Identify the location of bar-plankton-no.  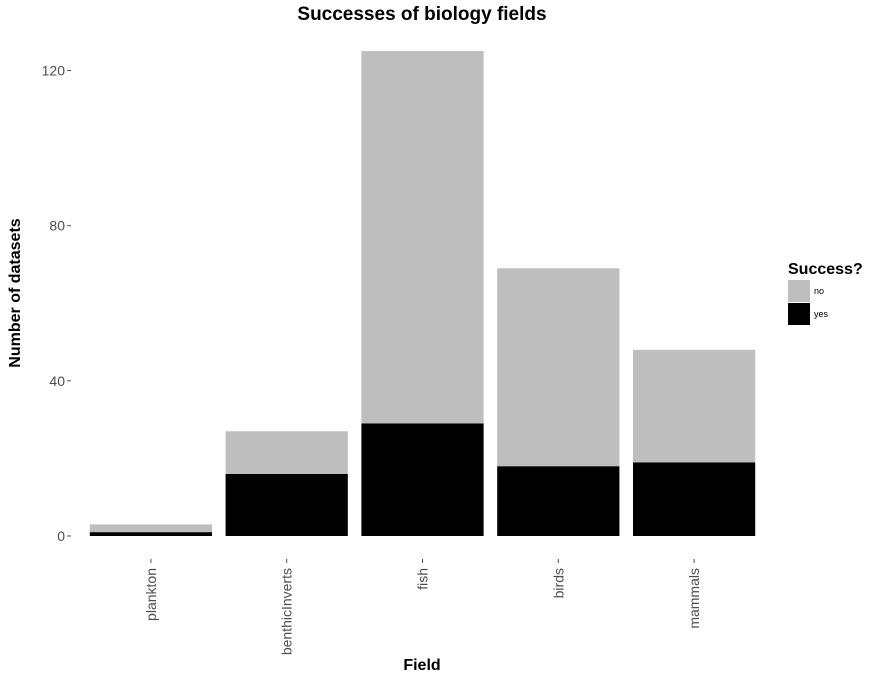
(151, 528).